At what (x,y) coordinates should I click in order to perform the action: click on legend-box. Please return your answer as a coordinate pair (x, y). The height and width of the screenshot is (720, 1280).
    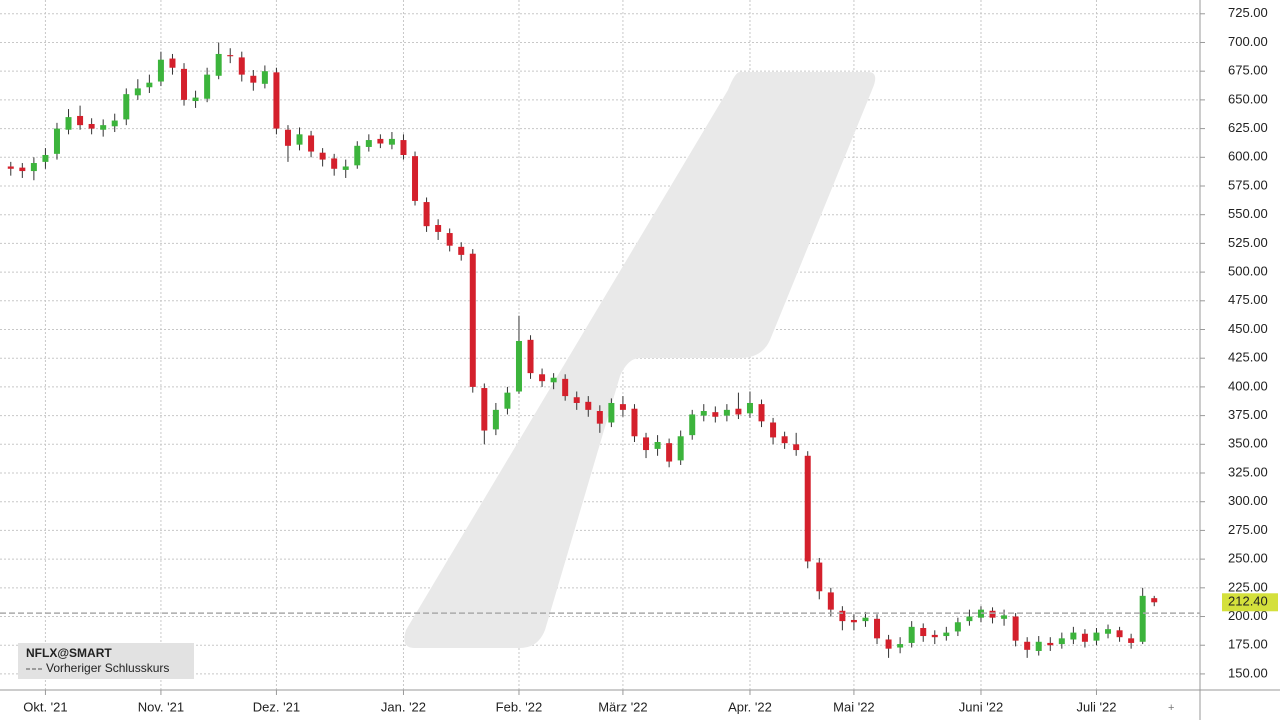
    Looking at the image, I should click on (106, 661).